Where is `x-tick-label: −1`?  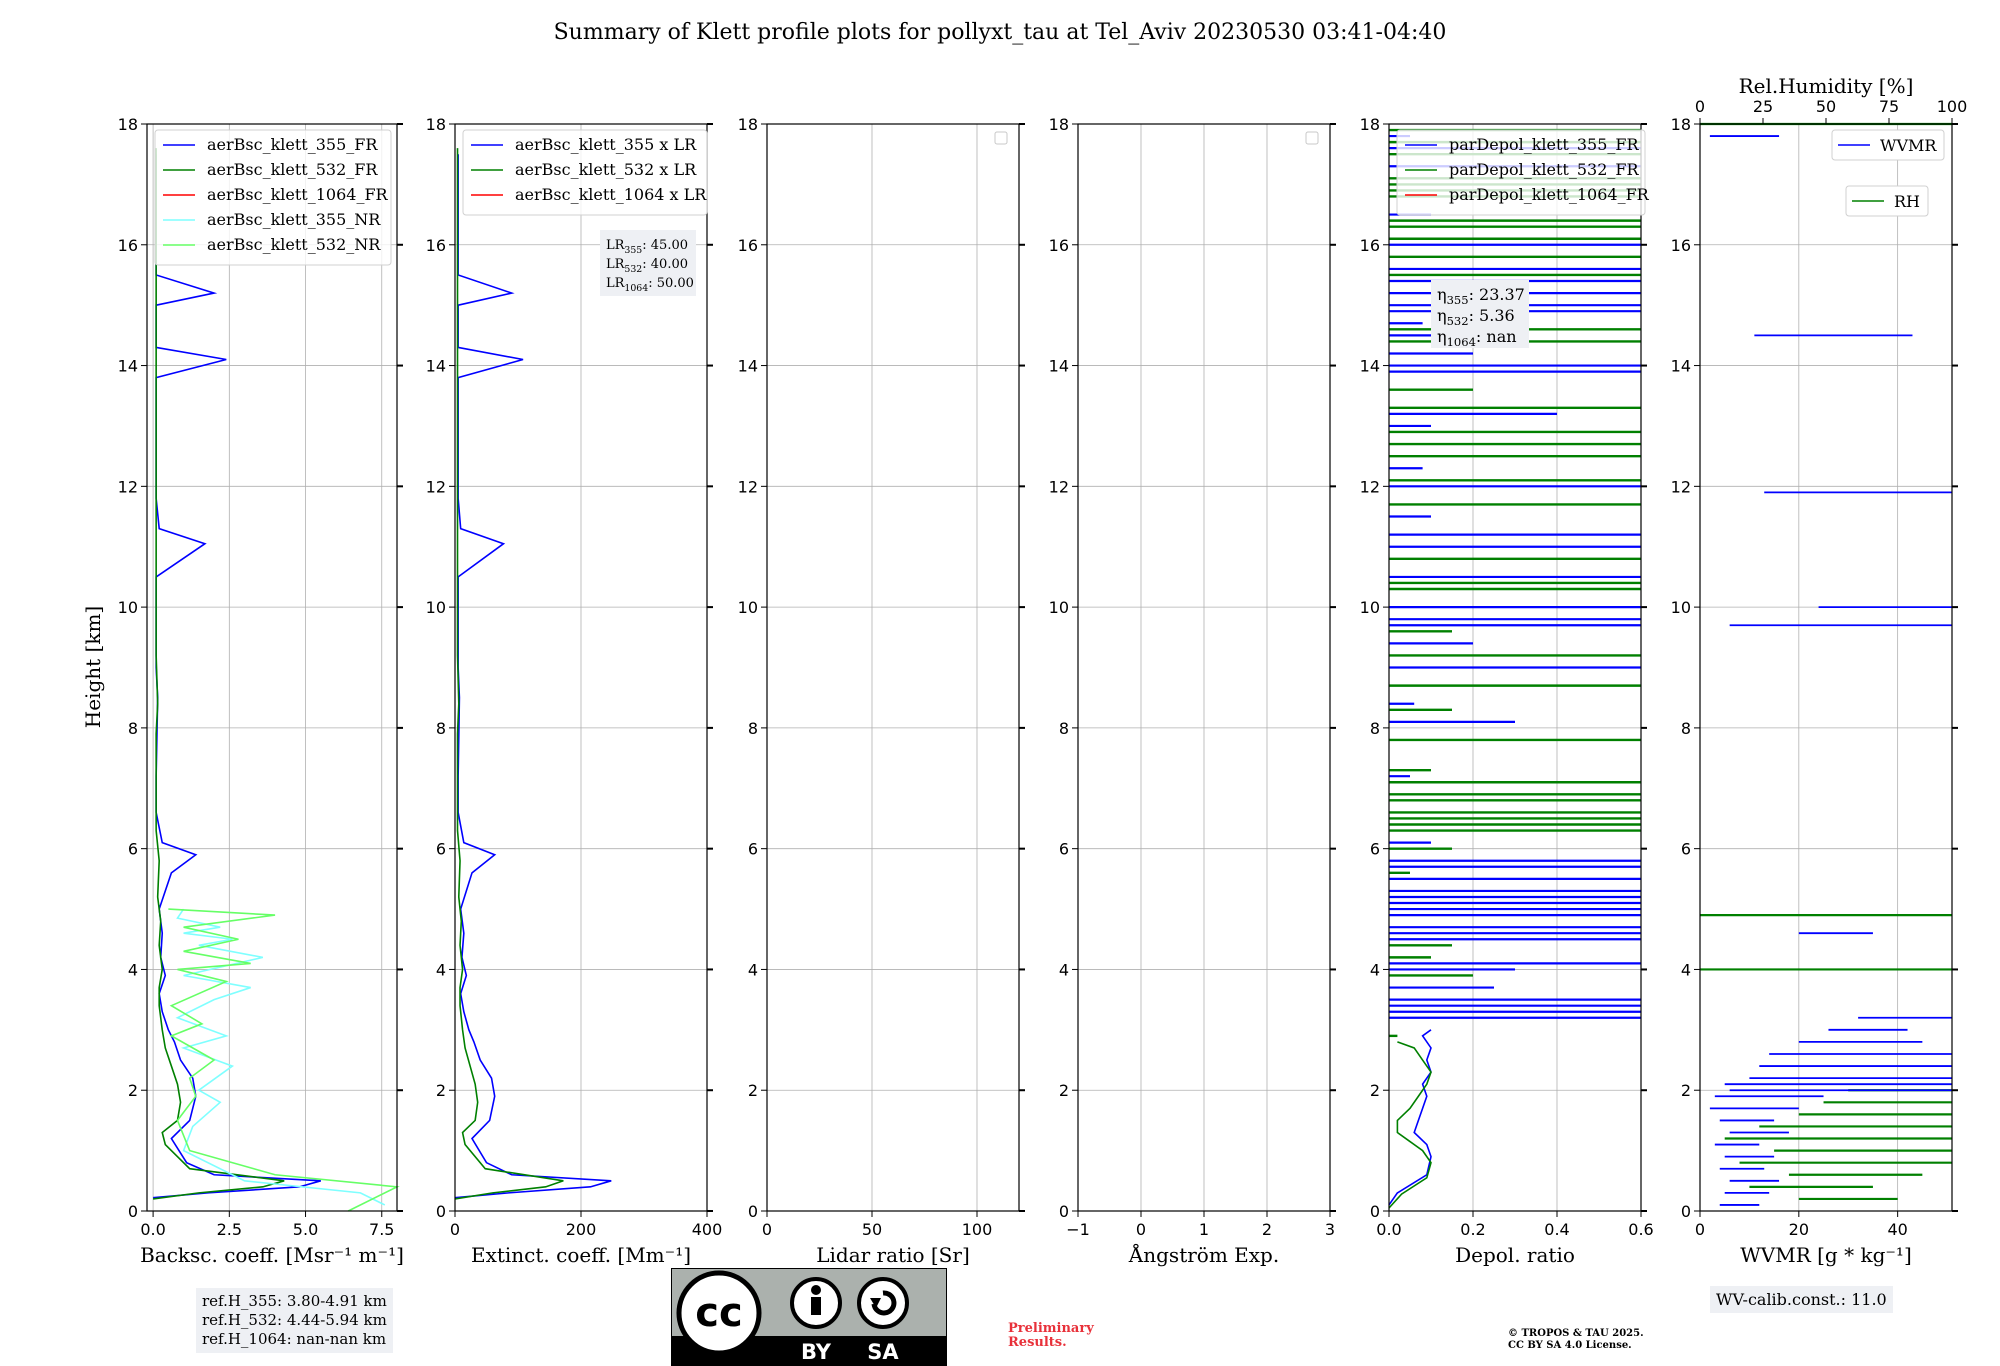 x-tick-label: −1 is located at coordinates (1078, 1229).